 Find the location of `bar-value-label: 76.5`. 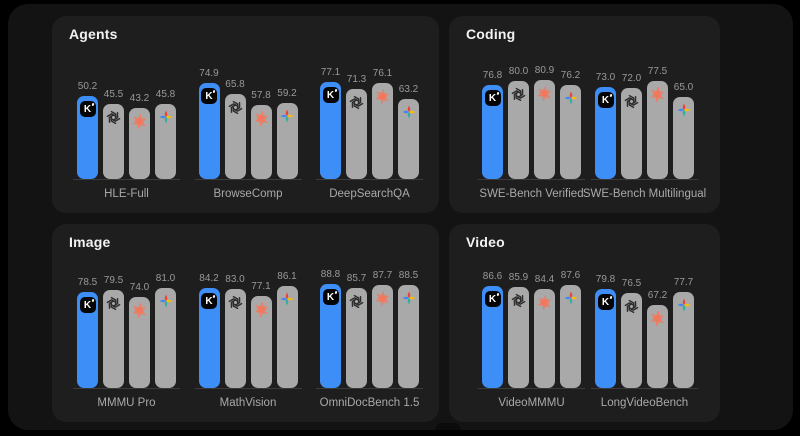

bar-value-label: 76.5 is located at coordinates (631, 283).